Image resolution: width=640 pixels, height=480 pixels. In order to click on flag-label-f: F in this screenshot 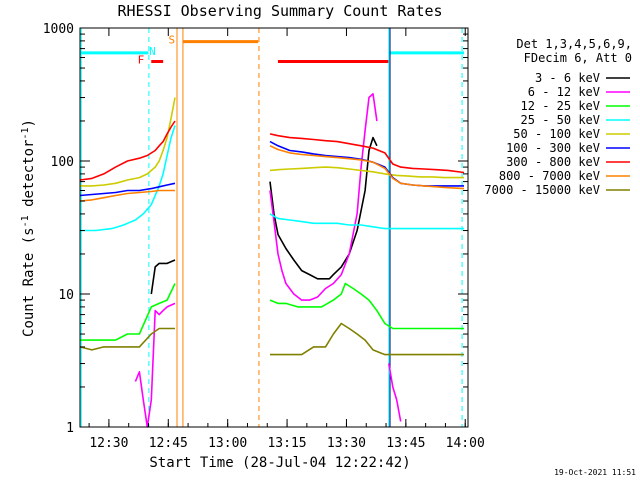, I will do `click(141, 59)`.